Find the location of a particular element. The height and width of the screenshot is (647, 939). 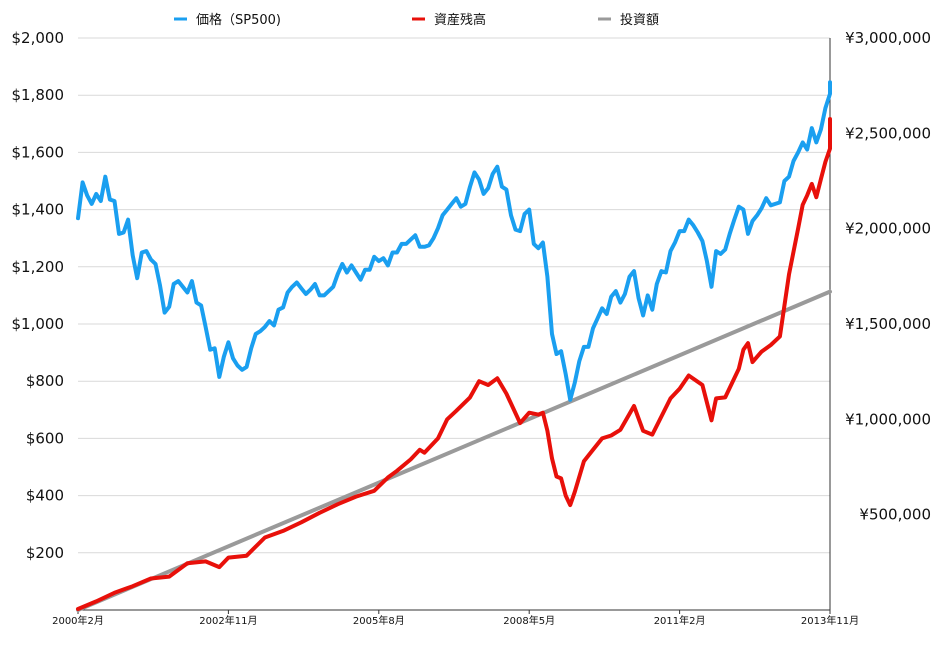

x-tick-label: 2005年8月 is located at coordinates (379, 620).